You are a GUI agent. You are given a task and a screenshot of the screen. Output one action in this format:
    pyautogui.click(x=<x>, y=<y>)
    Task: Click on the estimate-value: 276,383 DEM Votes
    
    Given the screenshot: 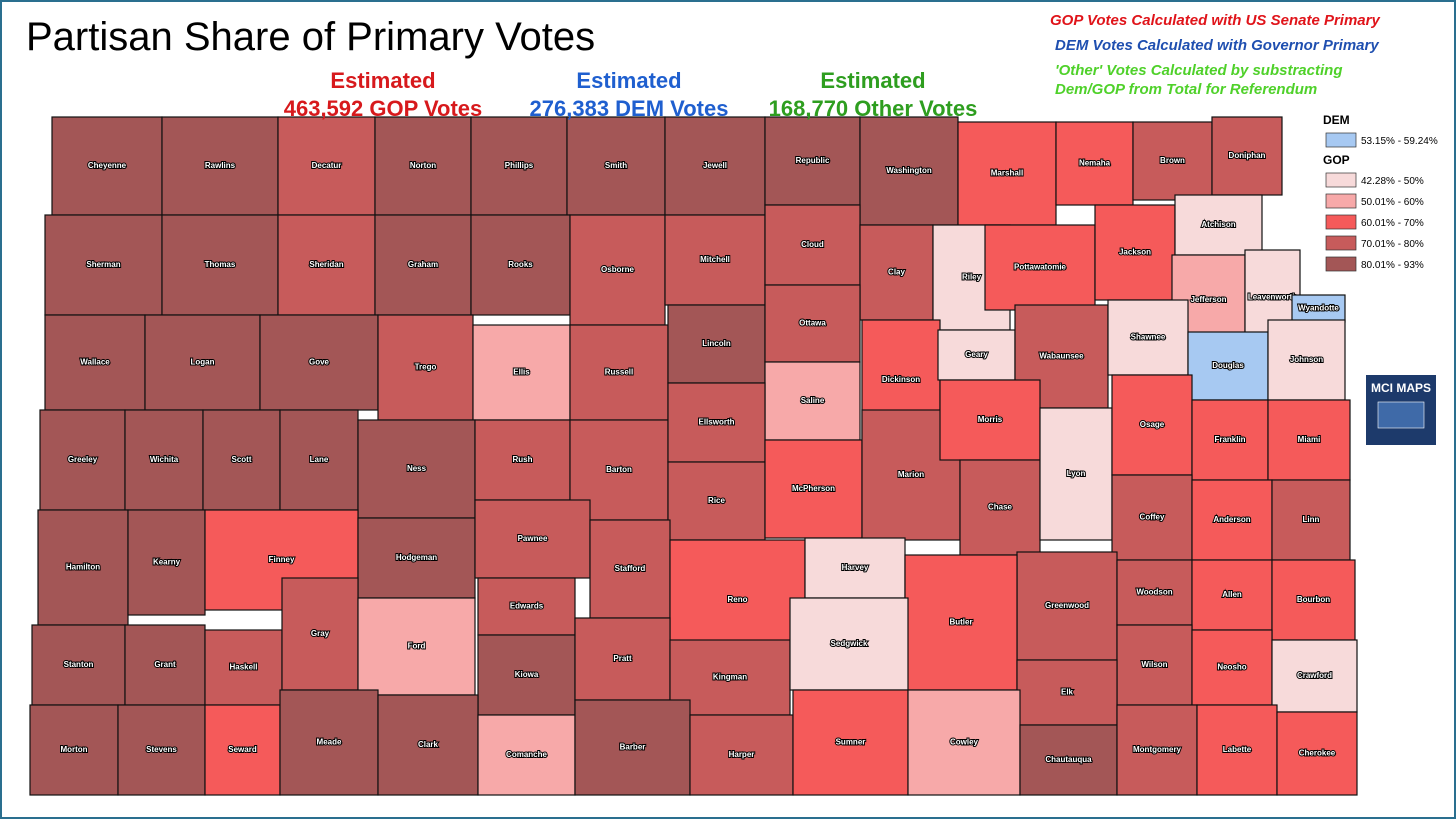 What is the action you would take?
    pyautogui.click(x=629, y=108)
    